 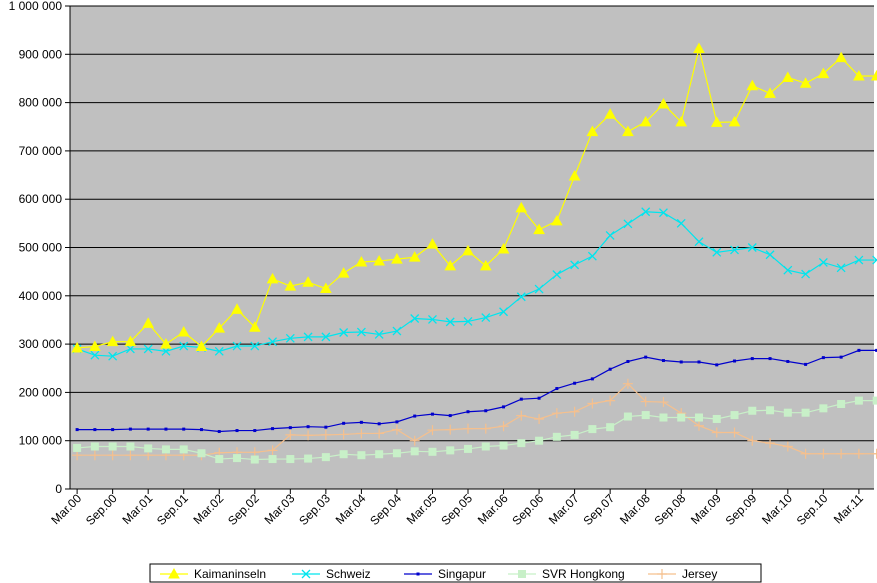 I want to click on y-tick-label: 0, so click(x=58, y=489).